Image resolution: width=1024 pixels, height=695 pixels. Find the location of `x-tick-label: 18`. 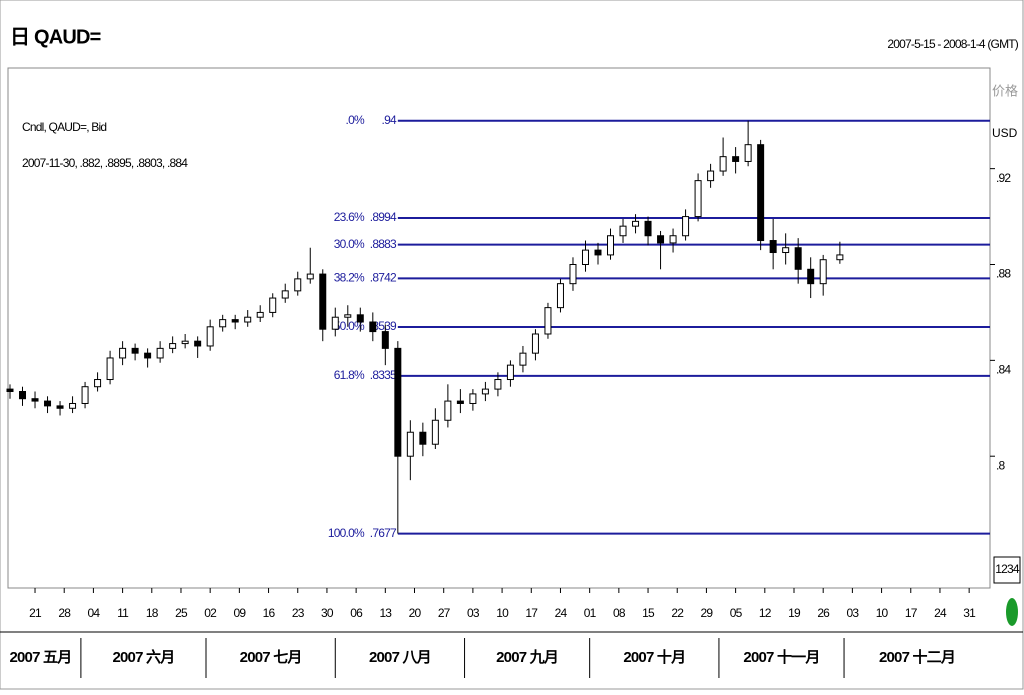

x-tick-label: 18 is located at coordinates (152, 613).